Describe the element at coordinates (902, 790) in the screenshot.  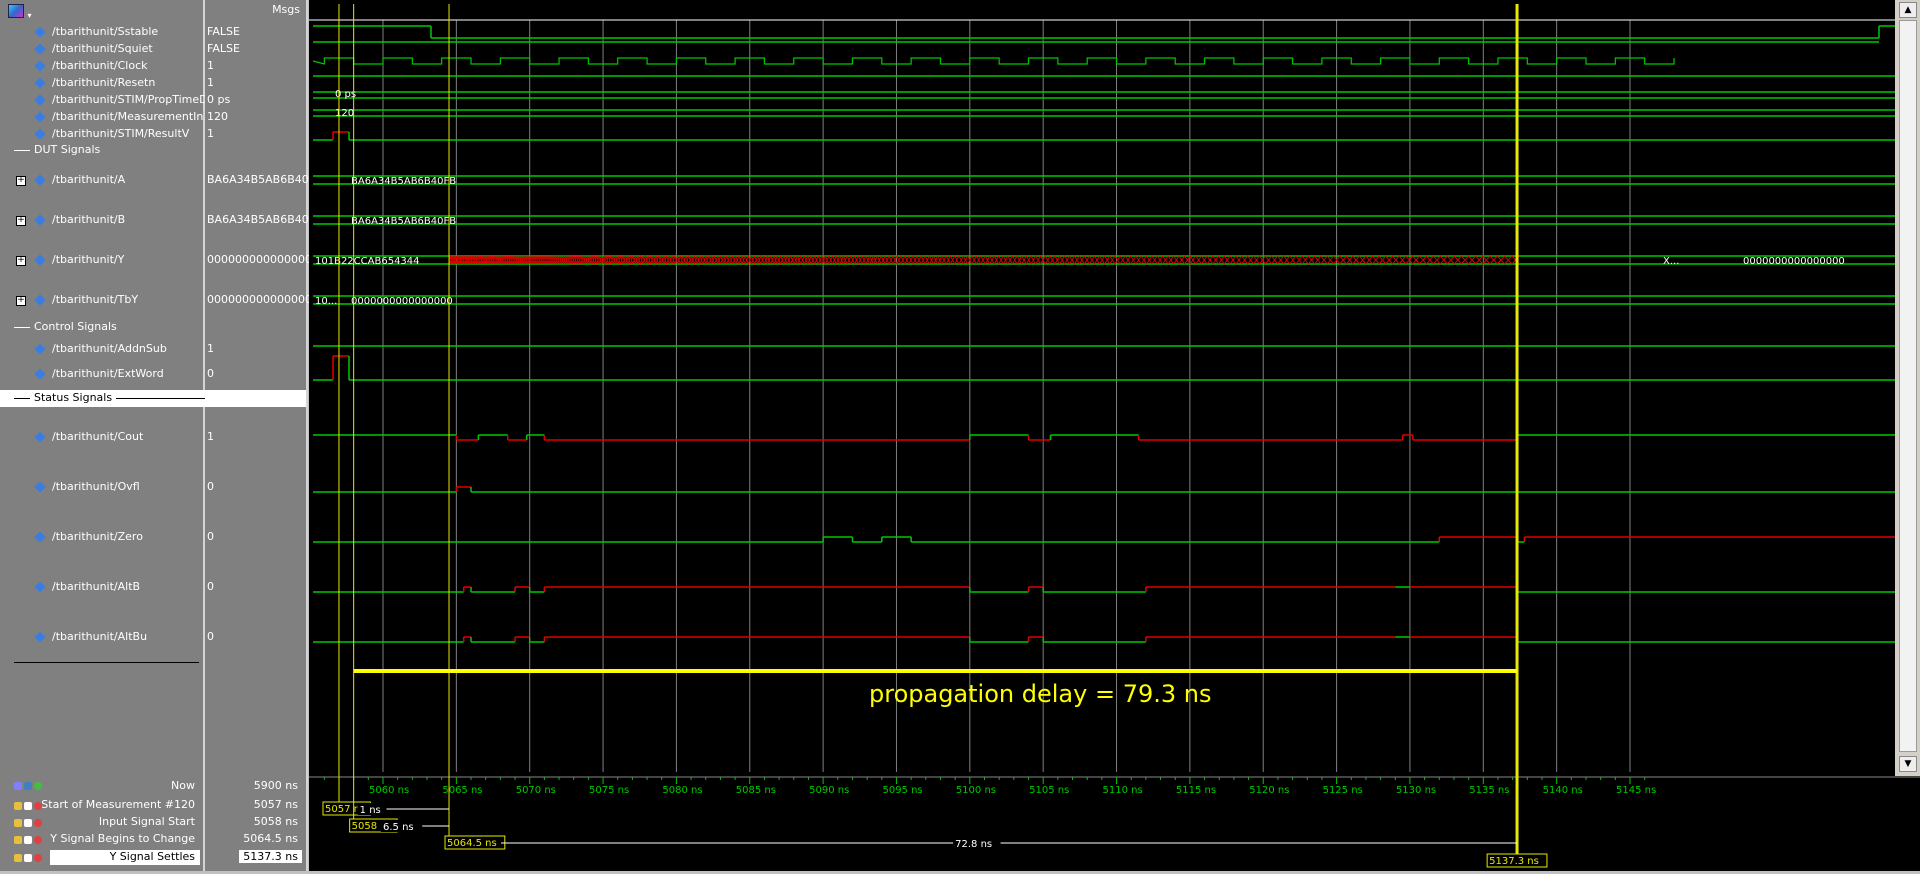
I see `ruler-tick-label: 5095 ns` at that location.